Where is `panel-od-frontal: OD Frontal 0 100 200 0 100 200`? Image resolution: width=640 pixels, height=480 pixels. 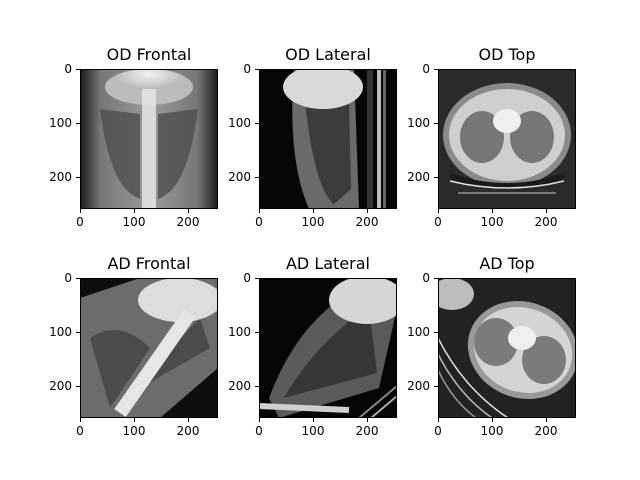
panel-od-frontal: OD Frontal 0 100 200 0 100 200 is located at coordinates (133, 137).